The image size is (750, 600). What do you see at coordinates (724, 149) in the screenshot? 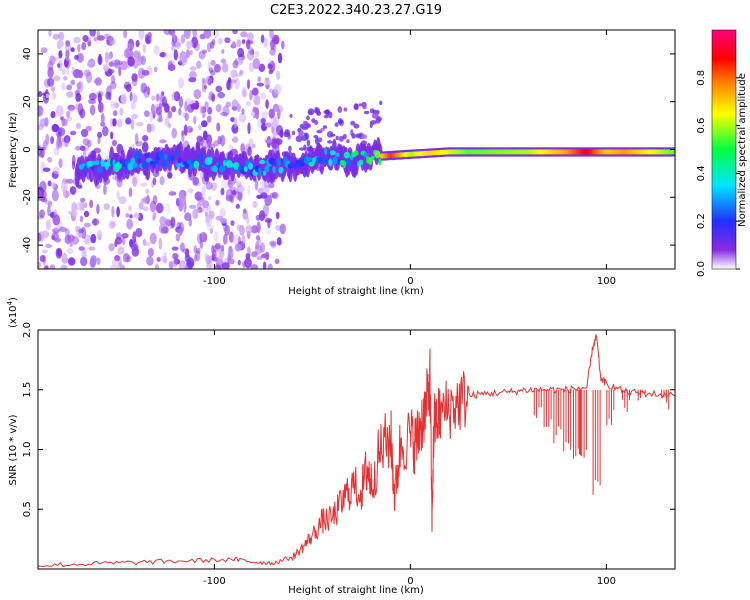
I see `colorbar-gradient` at bounding box center [724, 149].